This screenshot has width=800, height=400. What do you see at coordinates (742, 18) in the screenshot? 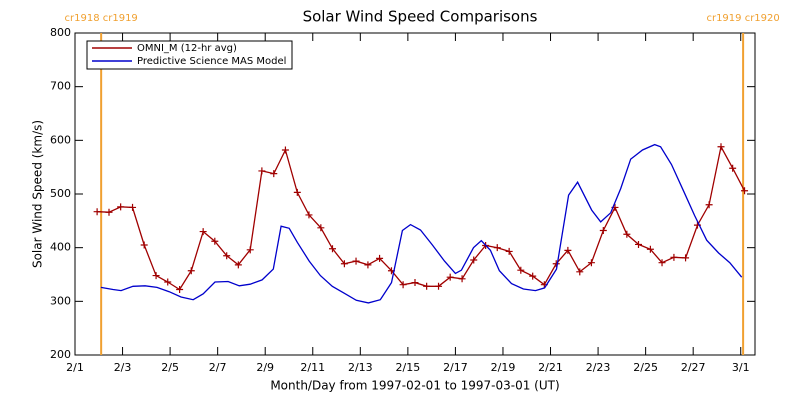
I see `carrington-label: cr1919 cr1920` at bounding box center [742, 18].